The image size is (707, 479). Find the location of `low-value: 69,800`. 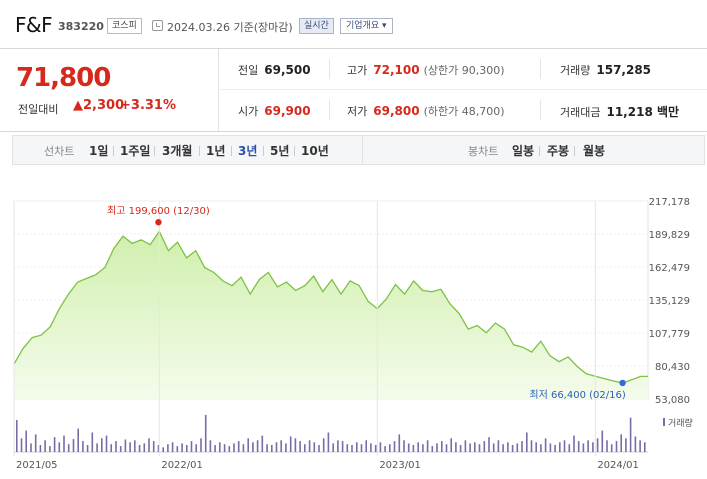

low-value: 69,800 is located at coordinates (396, 111).